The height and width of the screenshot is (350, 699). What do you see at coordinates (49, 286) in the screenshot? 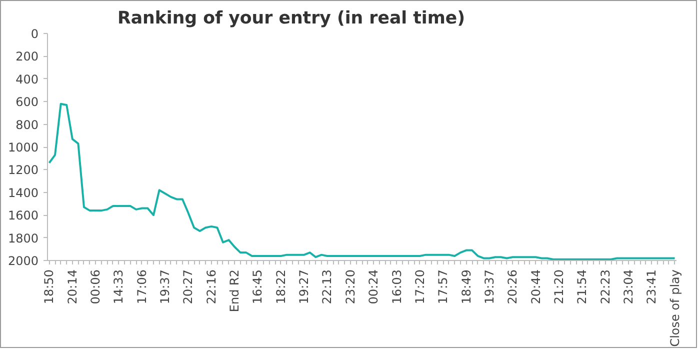
I see `x-tick-label: 18:50` at bounding box center [49, 286].